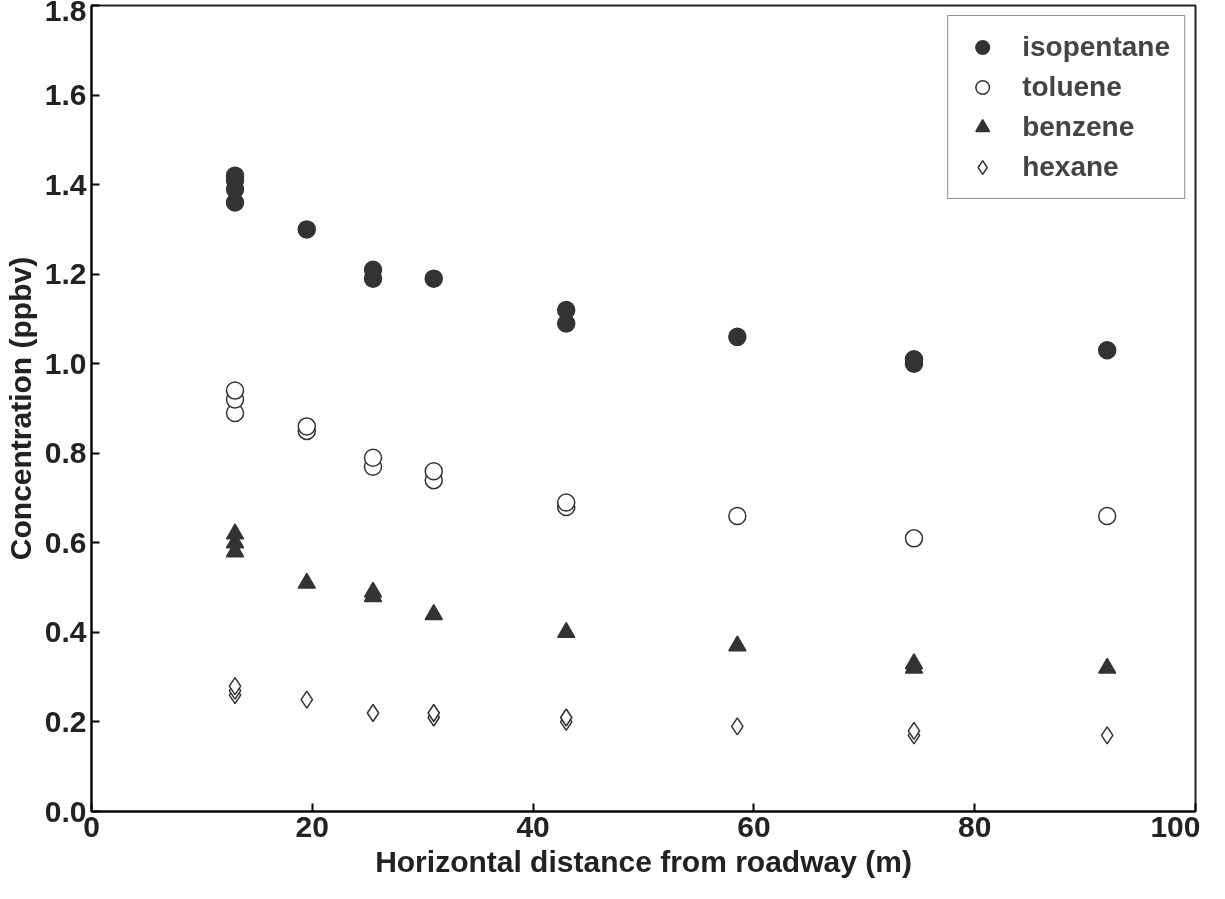 The image size is (1225, 899). I want to click on y-tick-label: 0.6, so click(65, 542).